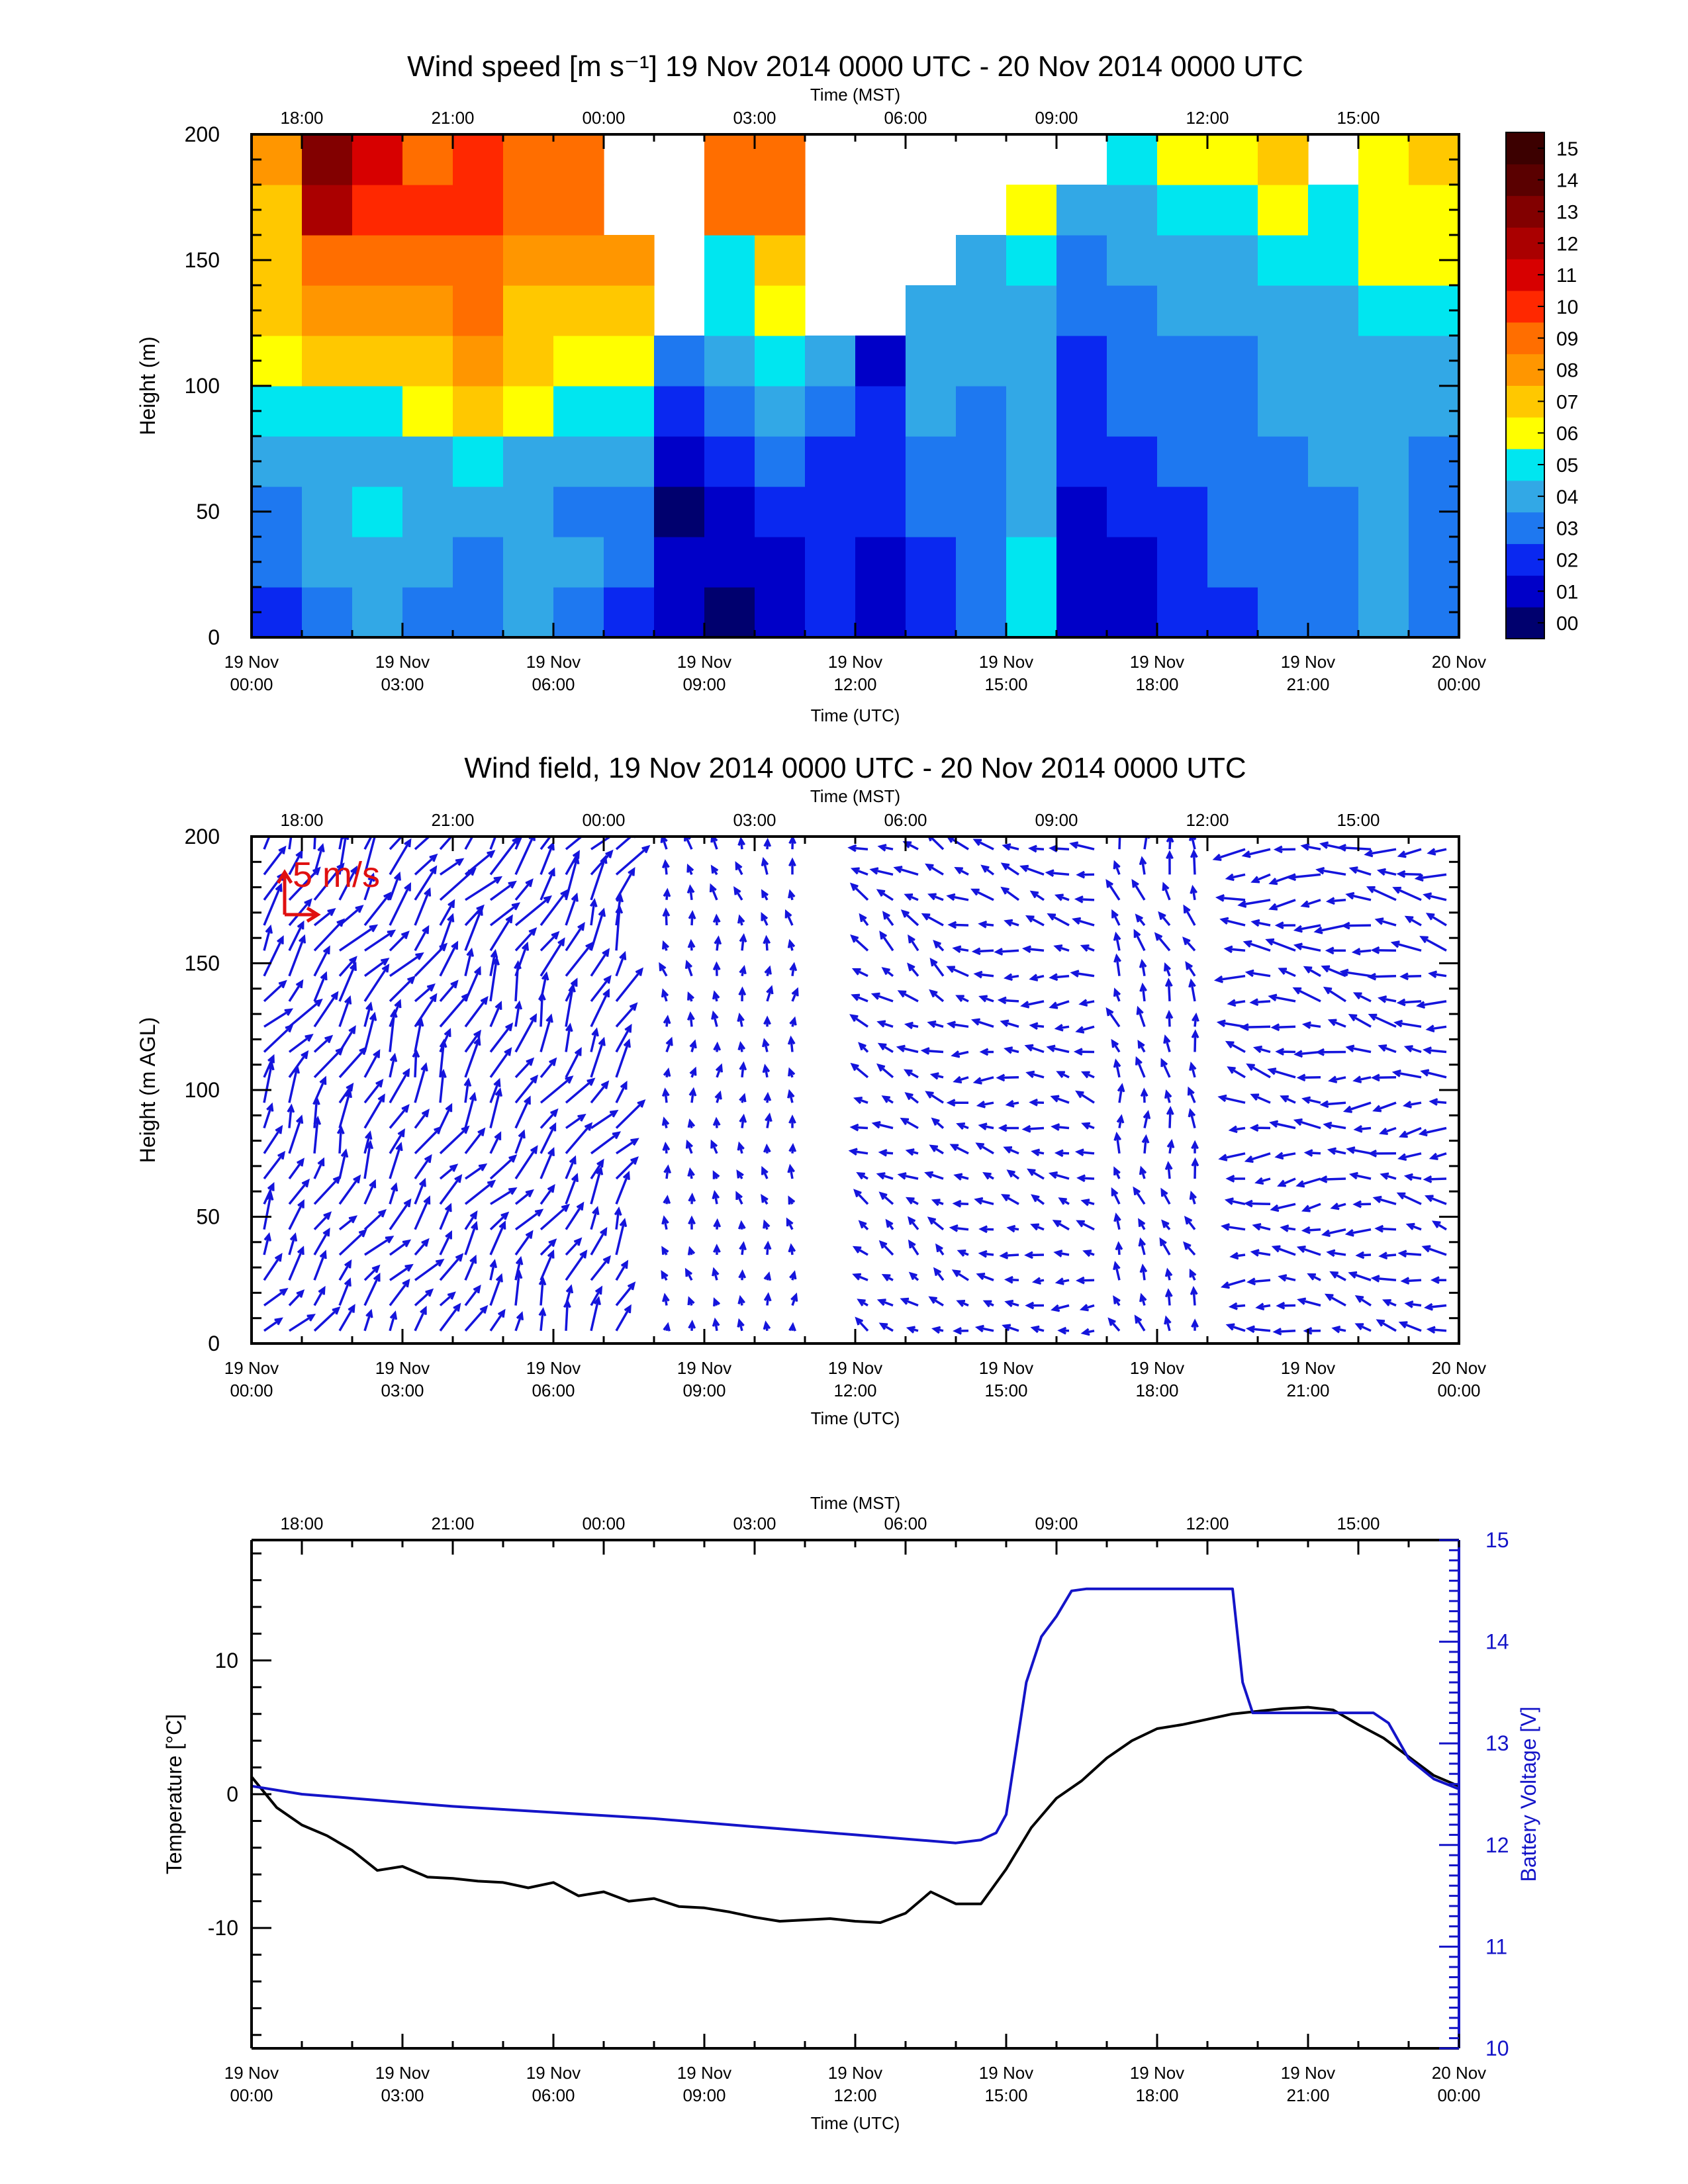  Describe the element at coordinates (855, 1815) in the screenshot. I see `temperature-line` at that location.